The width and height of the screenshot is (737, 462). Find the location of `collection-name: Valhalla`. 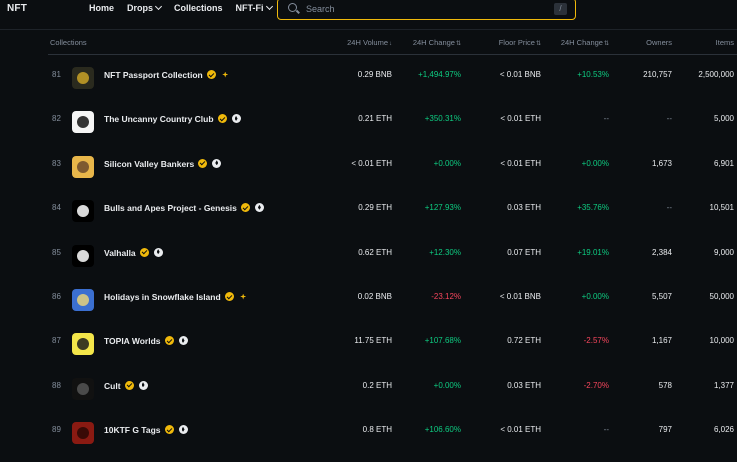

collection-name: Valhalla is located at coordinates (133, 252).